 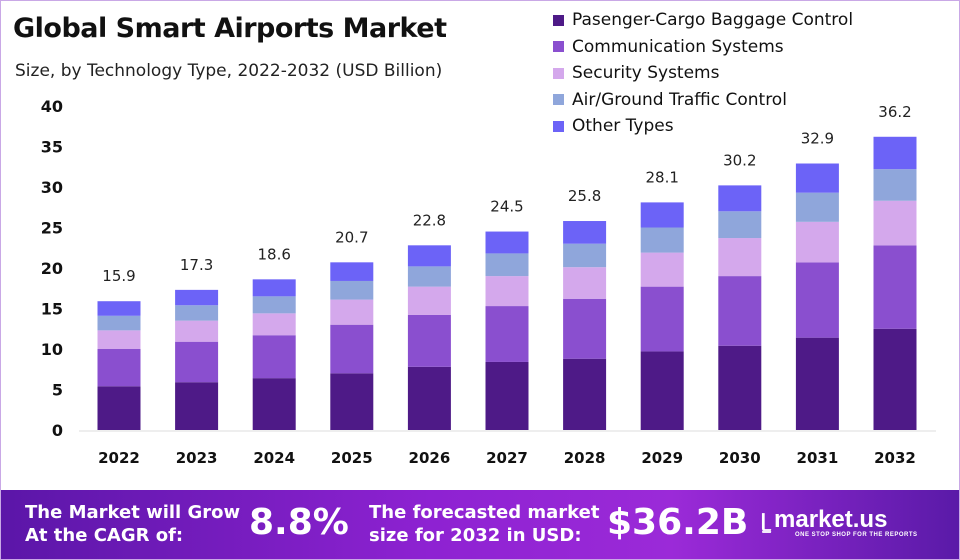 What do you see at coordinates (351, 237) in the screenshot?
I see `total-label: 20.7` at bounding box center [351, 237].